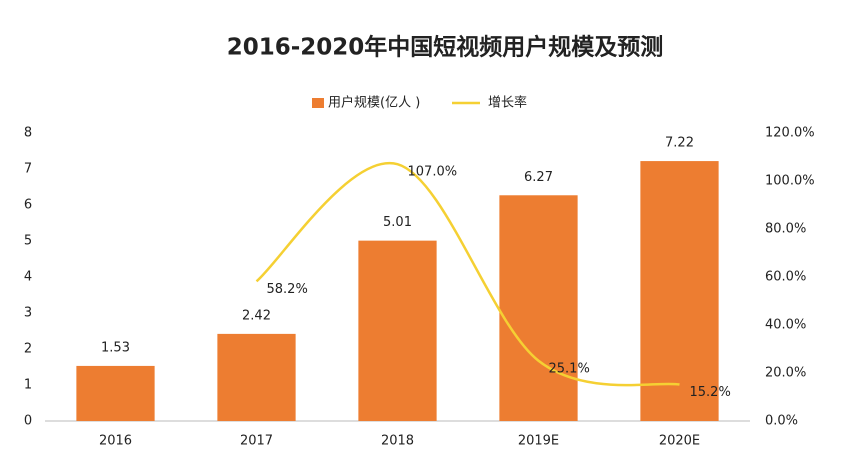 This screenshot has height=470, width=841. I want to click on y2-tick-label: 120.0%, so click(790, 133).